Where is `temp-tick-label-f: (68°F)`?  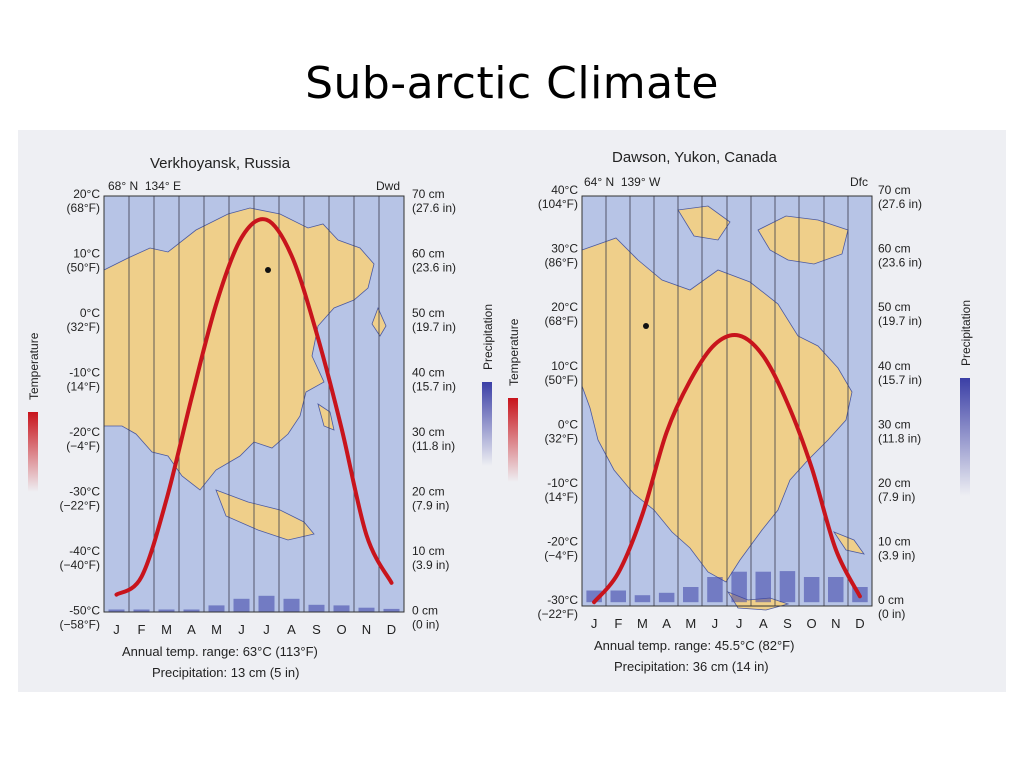 temp-tick-label-f: (68°F) is located at coordinates (561, 321).